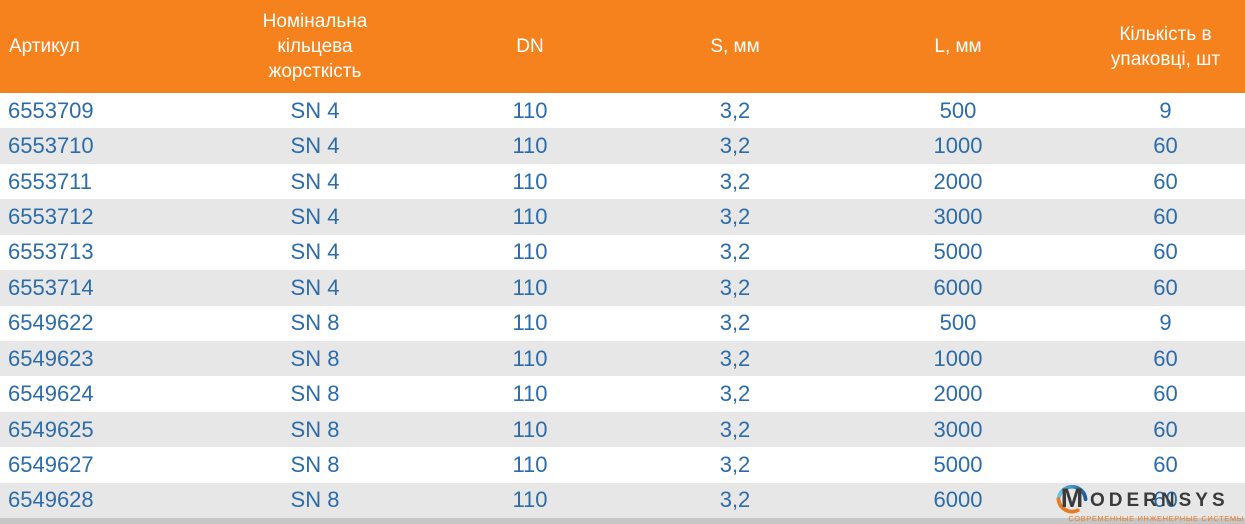  Describe the element at coordinates (44, 46) in the screenshot. I see `column-header-label: Артикул` at that location.